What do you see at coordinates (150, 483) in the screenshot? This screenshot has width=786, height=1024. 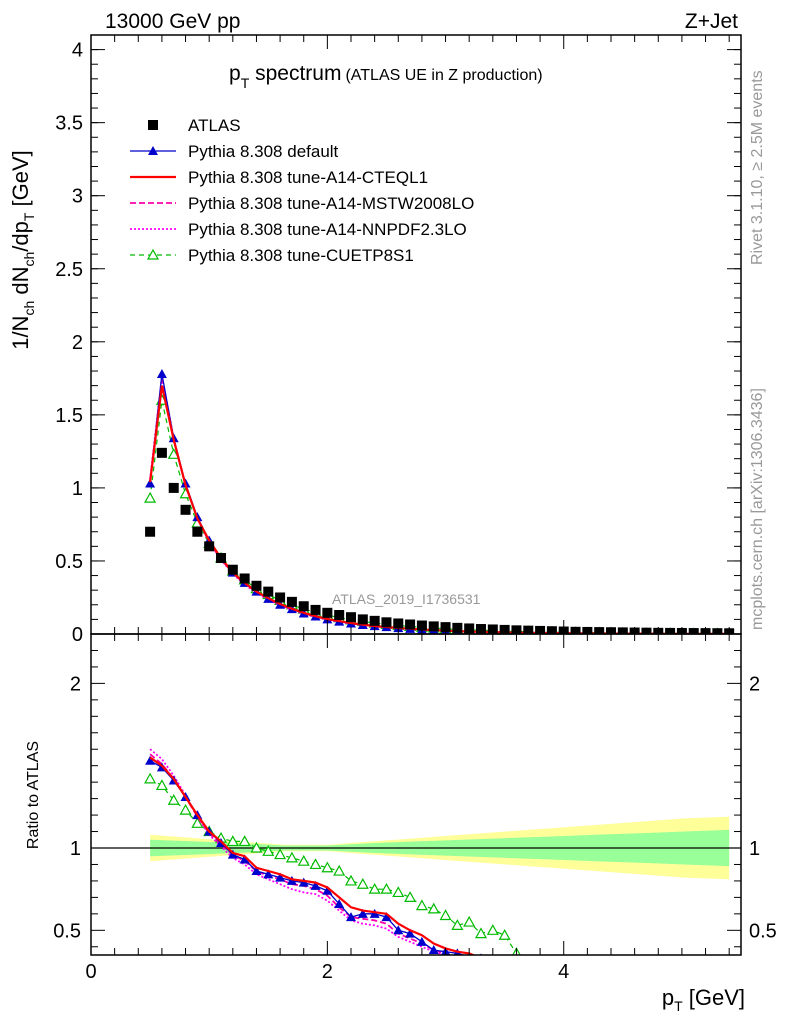 I see `main-default-point` at bounding box center [150, 483].